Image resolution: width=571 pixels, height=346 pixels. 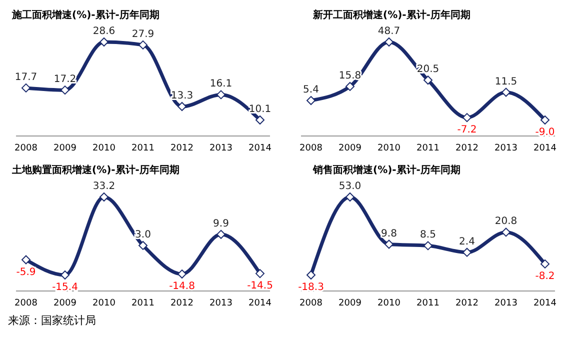 I want to click on data-label: 17.2, so click(x=65, y=80).